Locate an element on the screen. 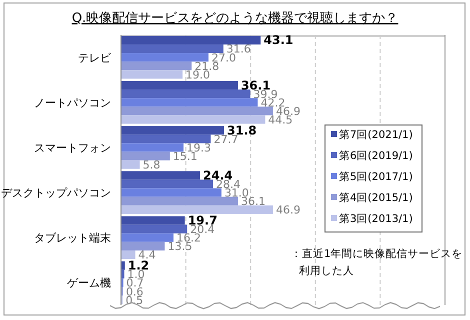 This screenshot has width=470, height=320. data-label: 44.5 is located at coordinates (280, 120).